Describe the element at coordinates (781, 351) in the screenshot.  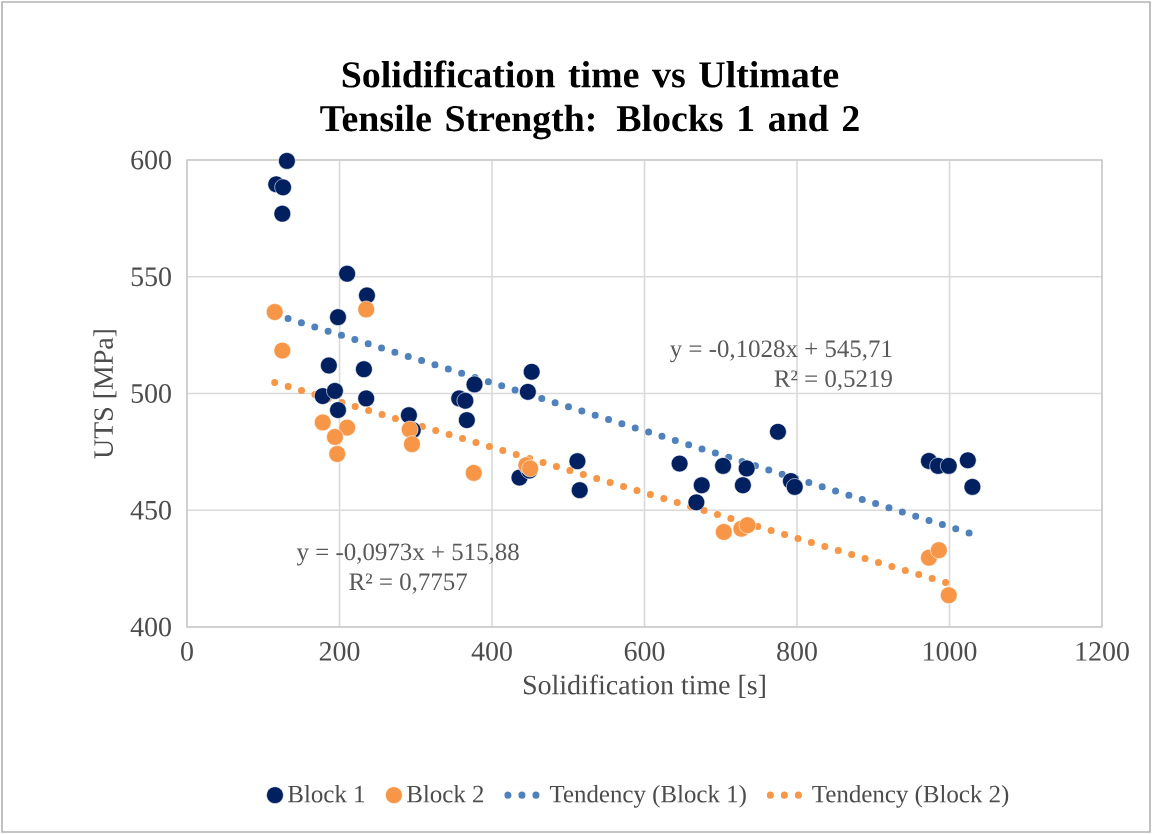
I see `annotation: y = -0,1028x + 545,71` at that location.